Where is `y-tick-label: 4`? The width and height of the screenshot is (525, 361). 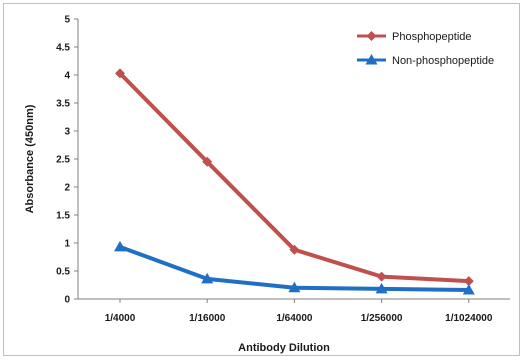 y-tick-label: 4 is located at coordinates (67, 76).